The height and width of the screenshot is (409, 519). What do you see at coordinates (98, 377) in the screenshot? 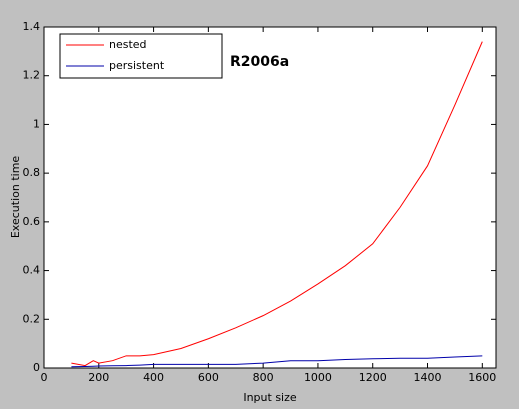
I see `x-tick-label: 200` at bounding box center [98, 377].